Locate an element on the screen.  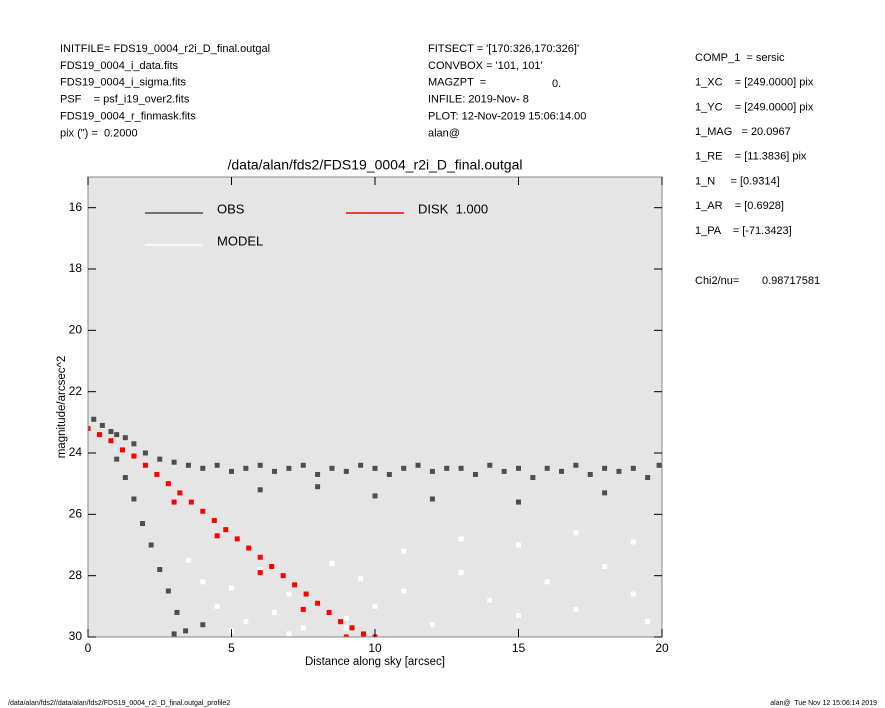
header-middle-line: FITSECT = '[170:326,170:326]' is located at coordinates (503, 49).